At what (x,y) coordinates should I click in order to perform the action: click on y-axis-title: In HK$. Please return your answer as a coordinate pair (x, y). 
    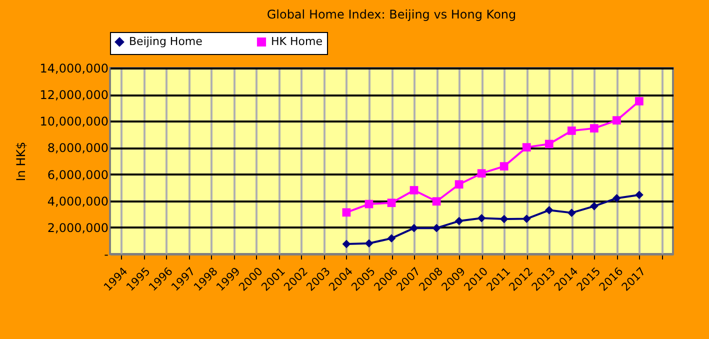
    Looking at the image, I should click on (21, 162).